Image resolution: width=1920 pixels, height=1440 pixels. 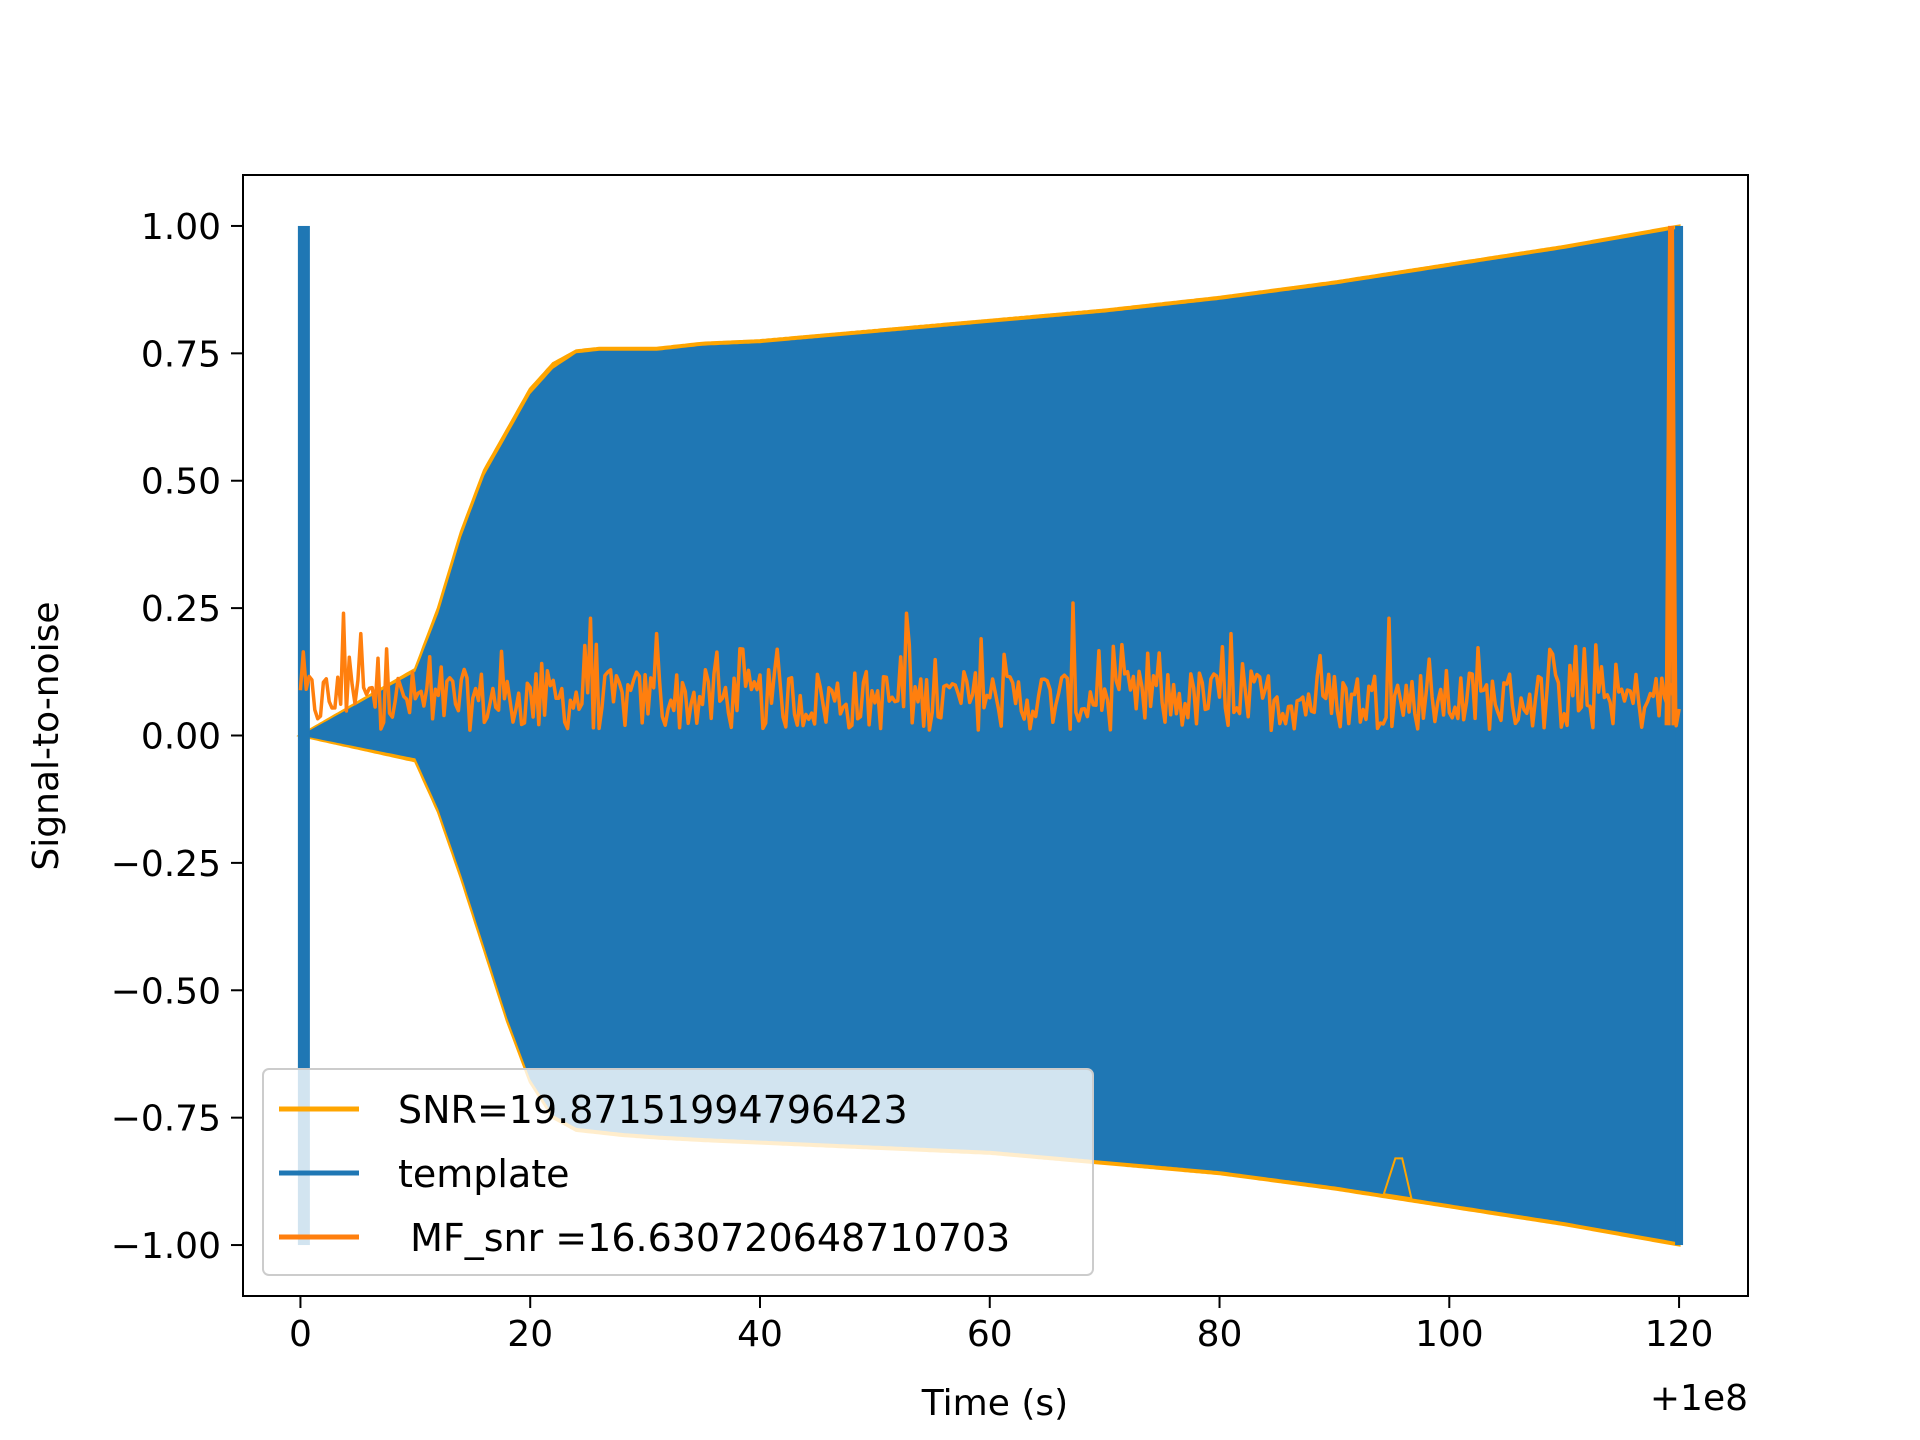 What do you see at coordinates (181, 354) in the screenshot?
I see `y-tick-label: 0.75` at bounding box center [181, 354].